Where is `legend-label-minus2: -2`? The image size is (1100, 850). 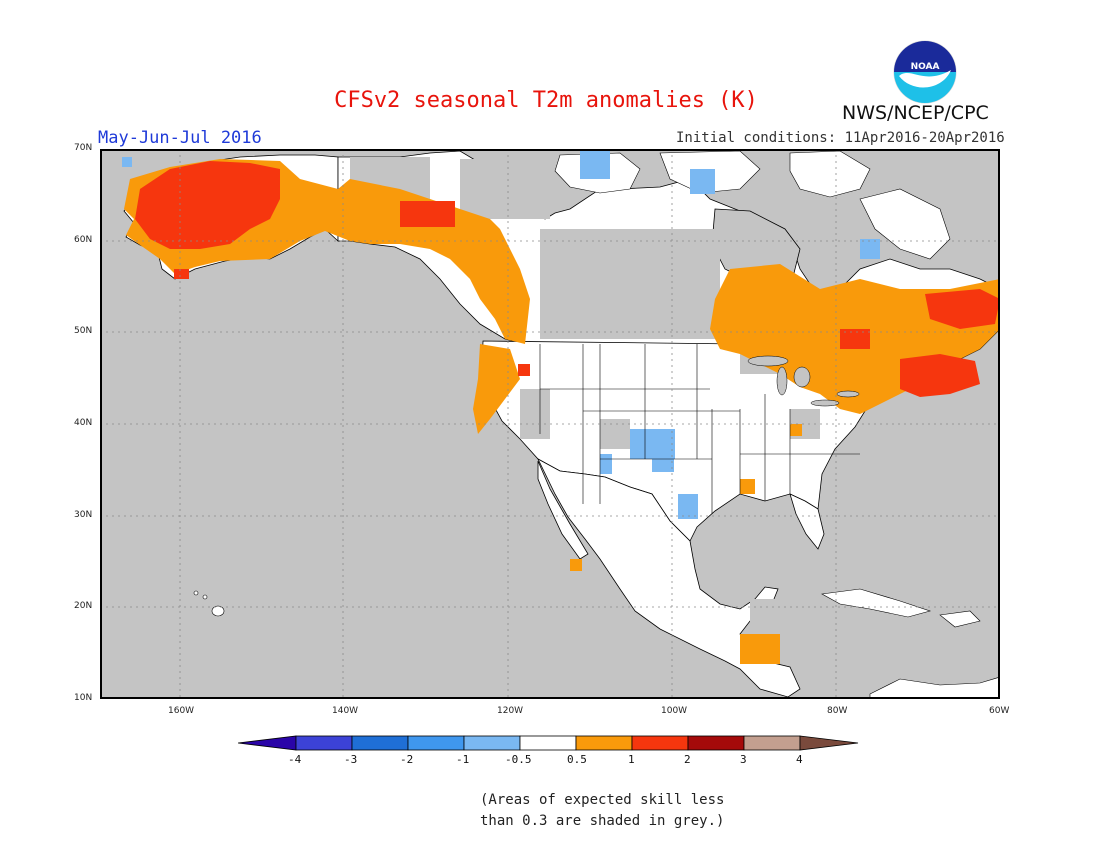 legend-label-minus2: -2 is located at coordinates (407, 759).